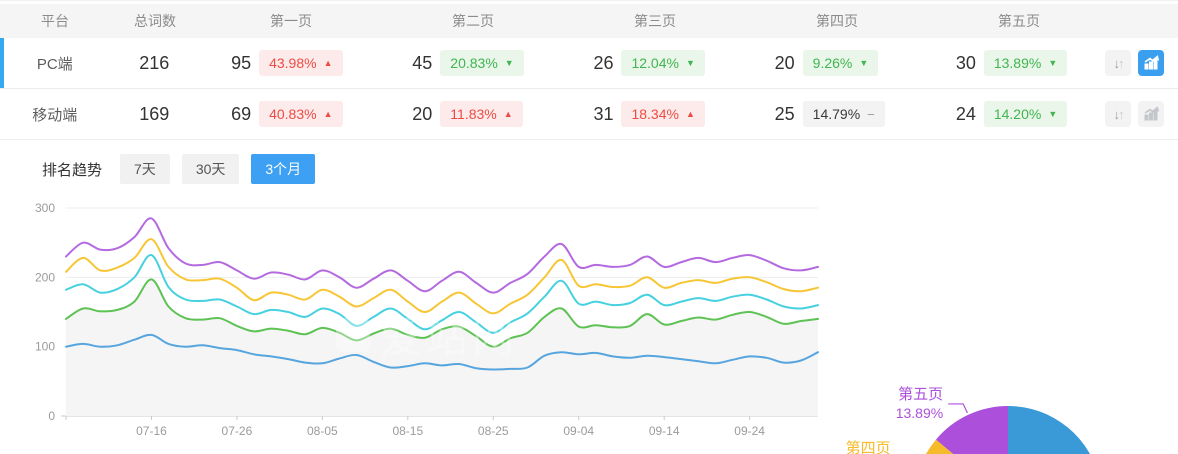  Describe the element at coordinates (837, 21) in the screenshot. I see `column-header-page4: 第四页` at that location.